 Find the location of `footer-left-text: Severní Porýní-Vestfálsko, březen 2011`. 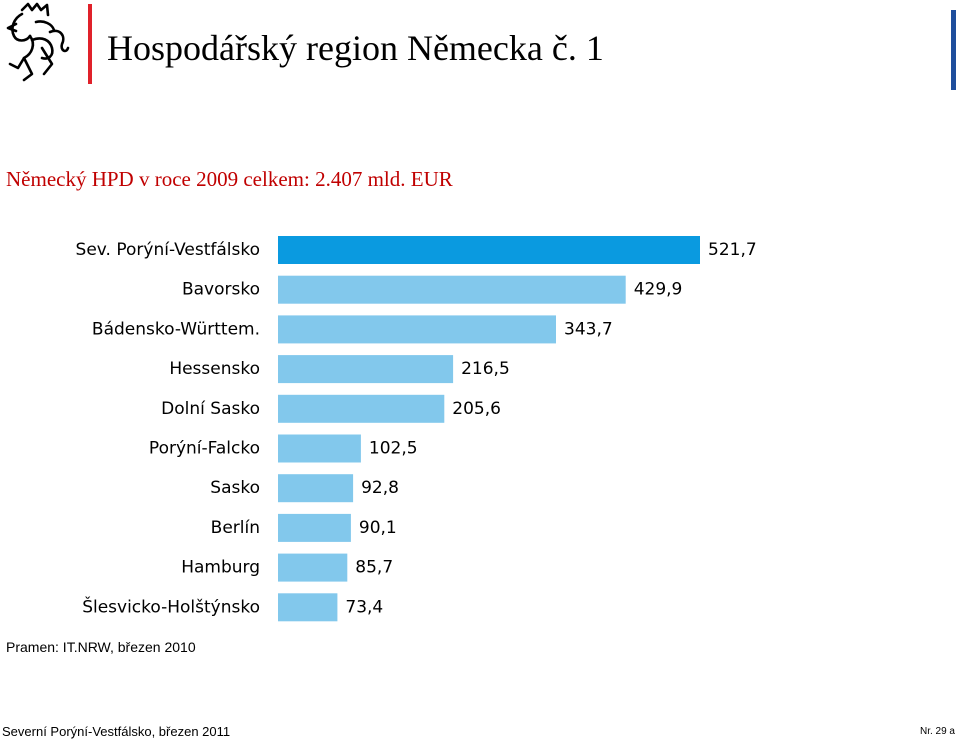

footer-left-text: Severní Porýní-Vestfálsko, březen 2011 is located at coordinates (116, 731).